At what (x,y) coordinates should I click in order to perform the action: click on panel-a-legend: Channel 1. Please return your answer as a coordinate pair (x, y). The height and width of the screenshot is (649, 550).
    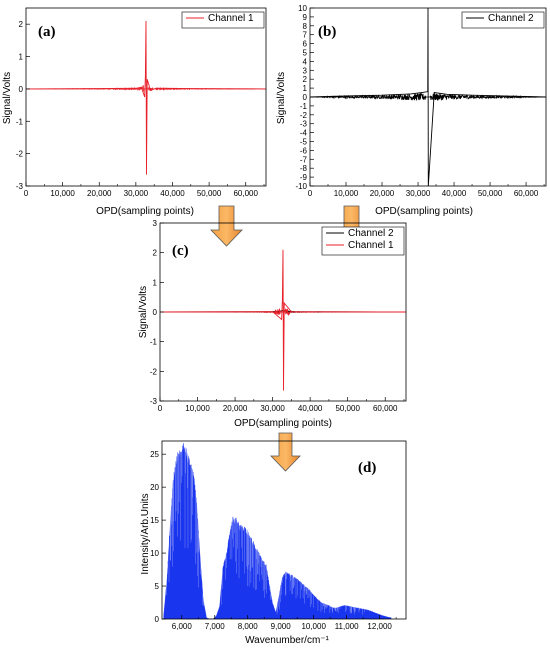
    Looking at the image, I should click on (223, 20).